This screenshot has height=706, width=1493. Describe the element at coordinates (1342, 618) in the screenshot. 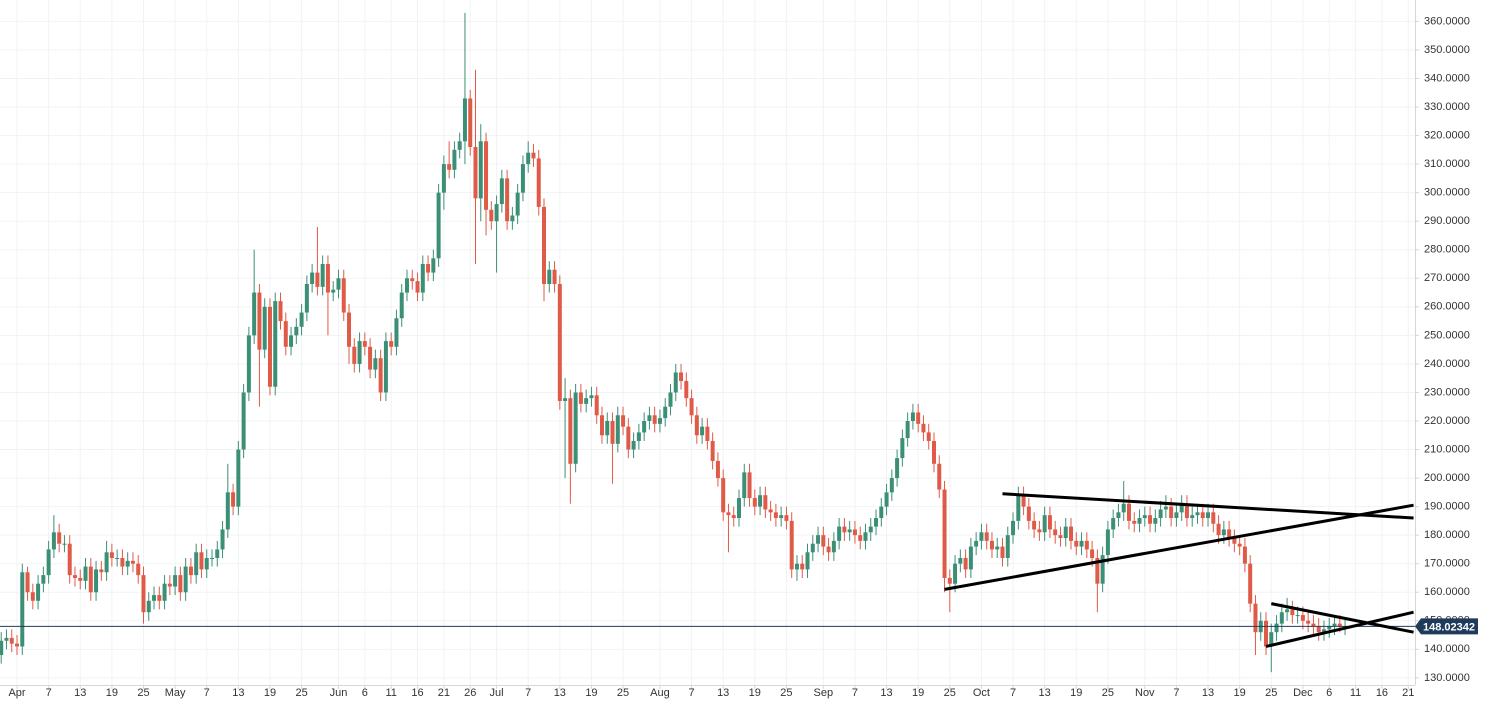

I see `trend-line` at that location.